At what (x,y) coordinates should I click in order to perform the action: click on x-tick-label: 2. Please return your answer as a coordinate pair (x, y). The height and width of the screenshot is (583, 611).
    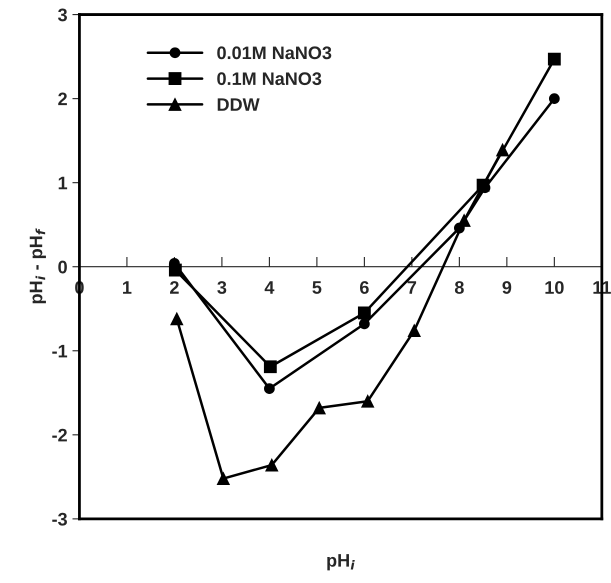
    Looking at the image, I should click on (174, 287).